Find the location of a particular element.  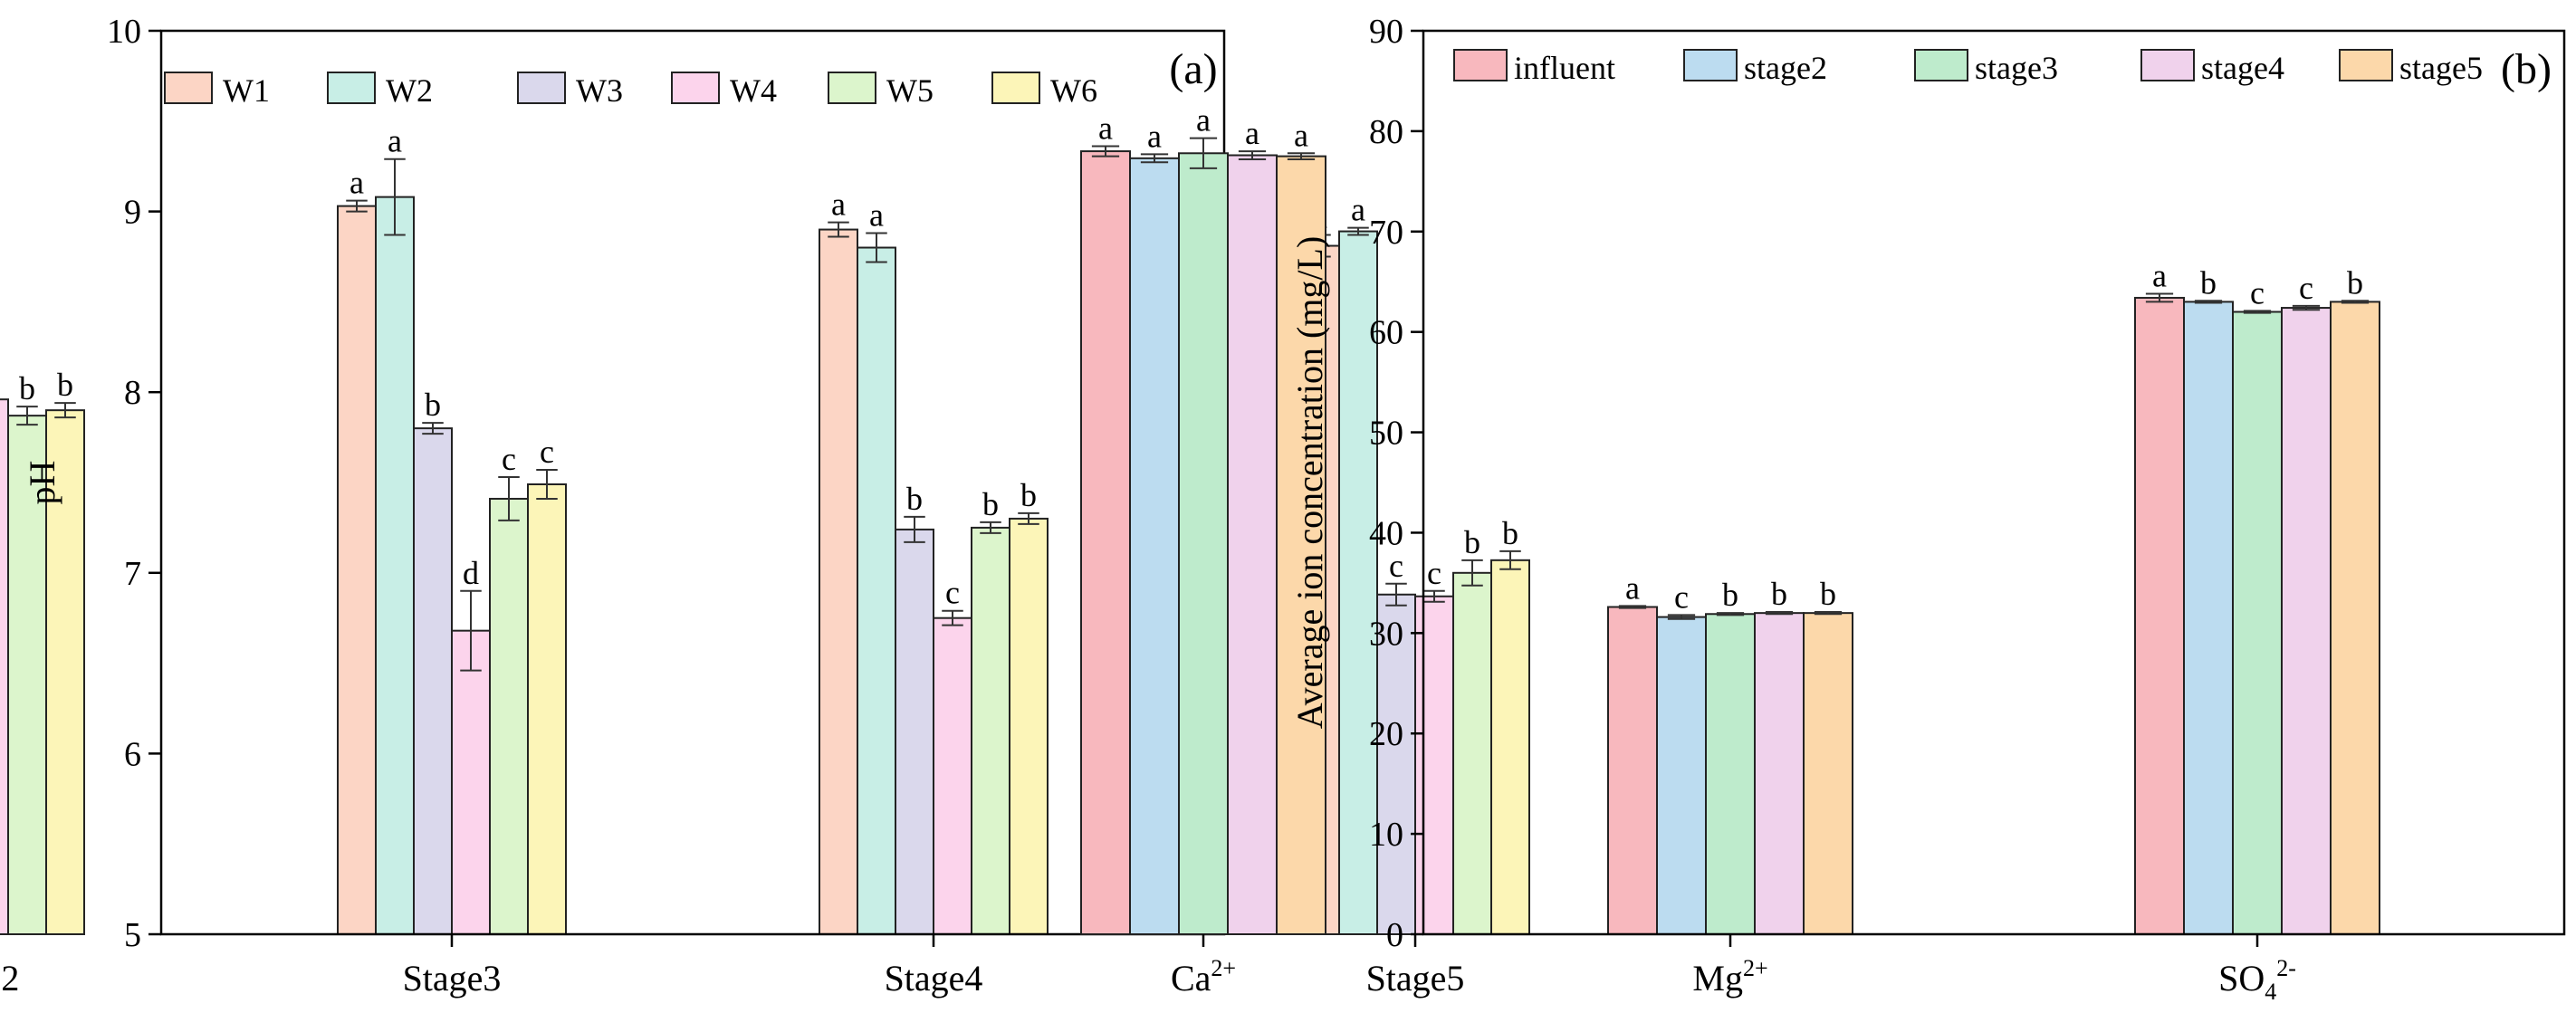

x-tick-label-3: Stage5 is located at coordinates (1415, 978).